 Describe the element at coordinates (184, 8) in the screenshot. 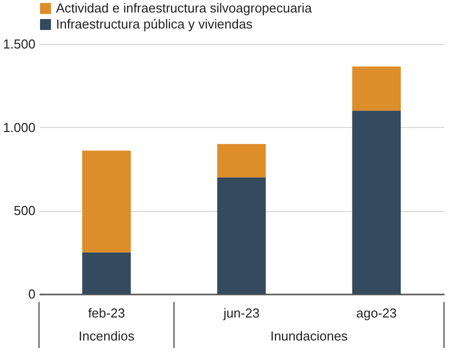

I see `legend-label: Actividad e infraestructura silvoagropecuaria` at that location.